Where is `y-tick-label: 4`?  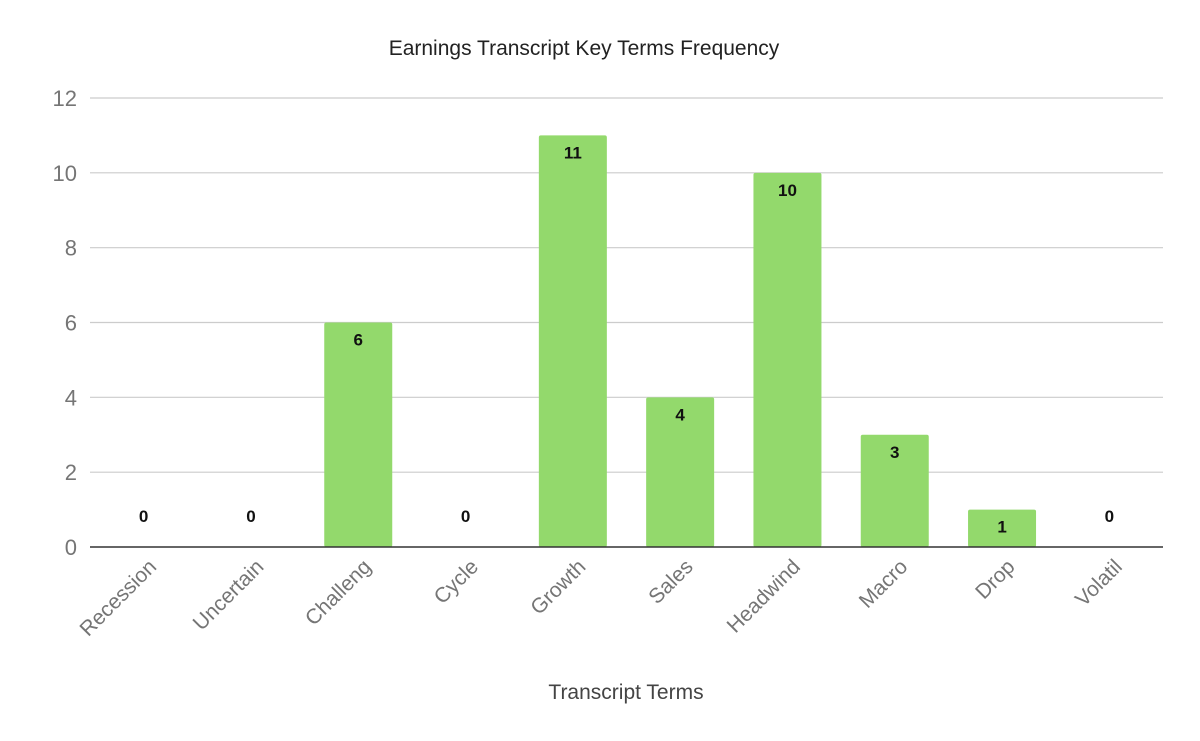 y-tick-label: 4 is located at coordinates (71, 397).